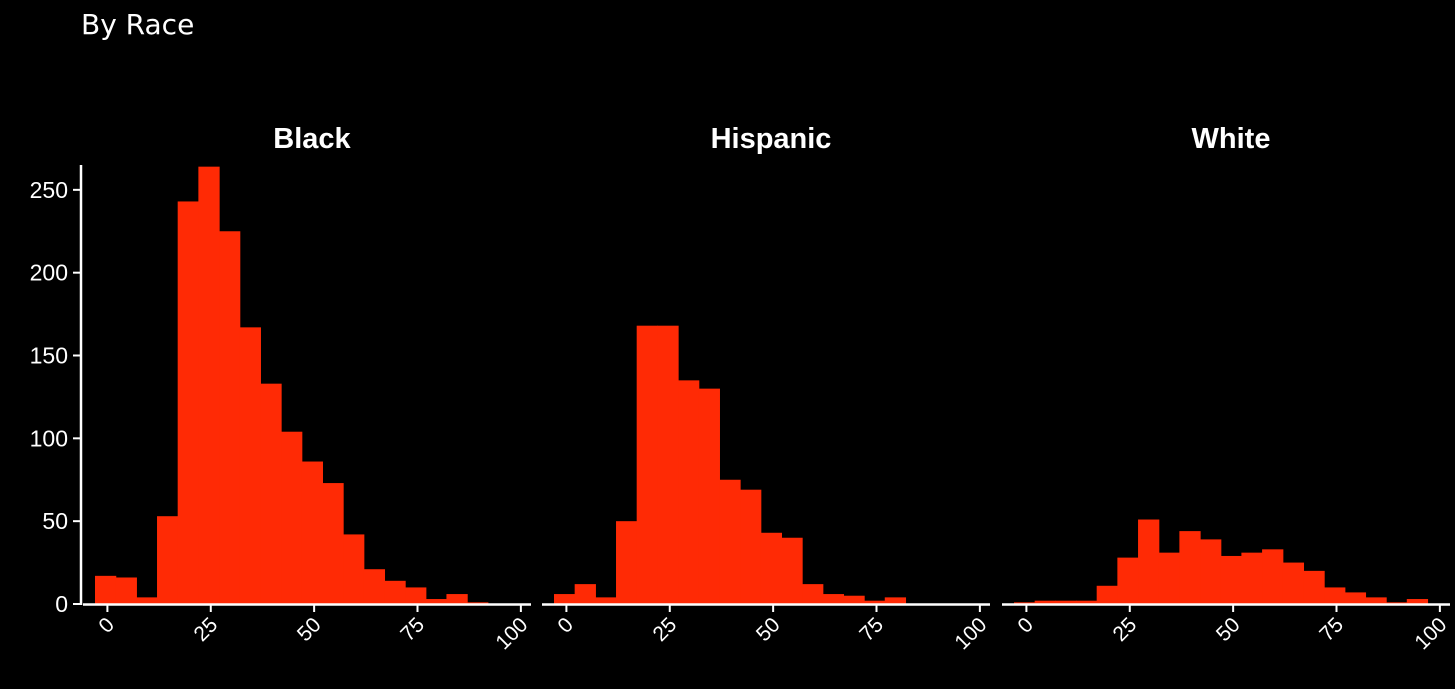 This screenshot has width=1455, height=689. I want to click on x-tick-label-white-75: 75, so click(1331, 629).